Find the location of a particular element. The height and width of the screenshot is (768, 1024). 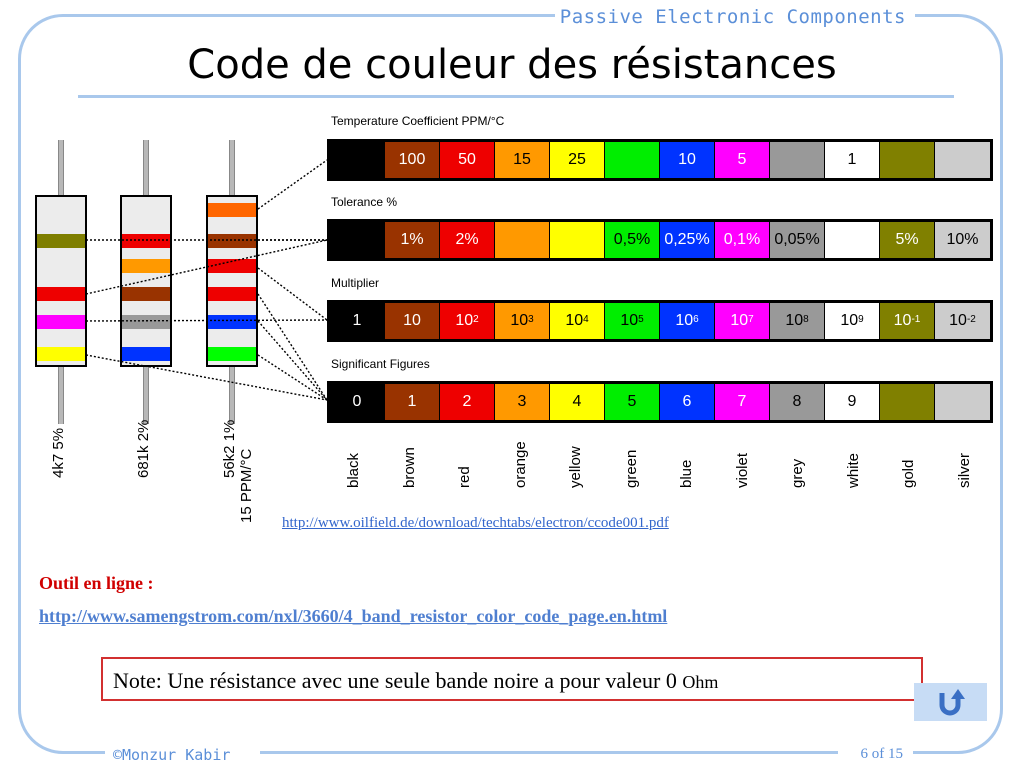

label-temp-coeff: Temperature Coefficient PPM/°C is located at coordinates (418, 121).